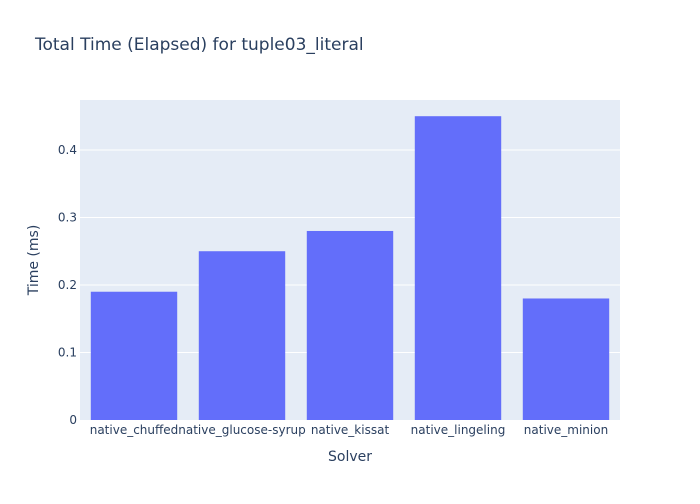  What do you see at coordinates (566, 359) in the screenshot?
I see `bar-native_minion` at bounding box center [566, 359].